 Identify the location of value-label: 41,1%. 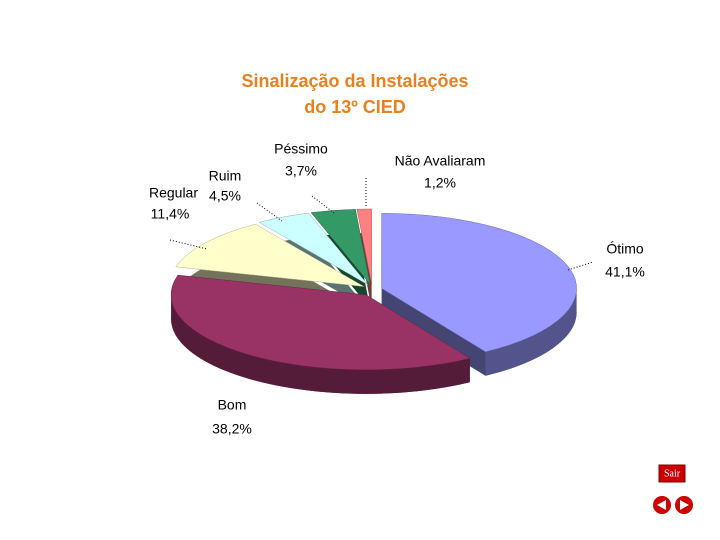
(625, 272).